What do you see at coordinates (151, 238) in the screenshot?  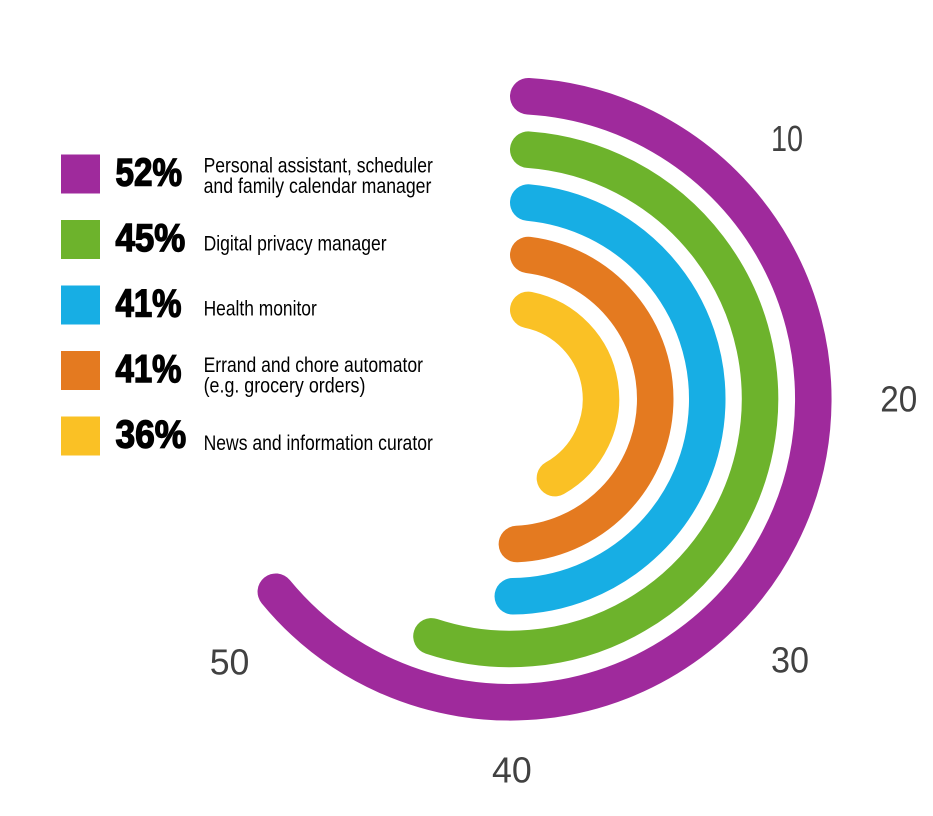 I see `svg-text: 45%` at bounding box center [151, 238].